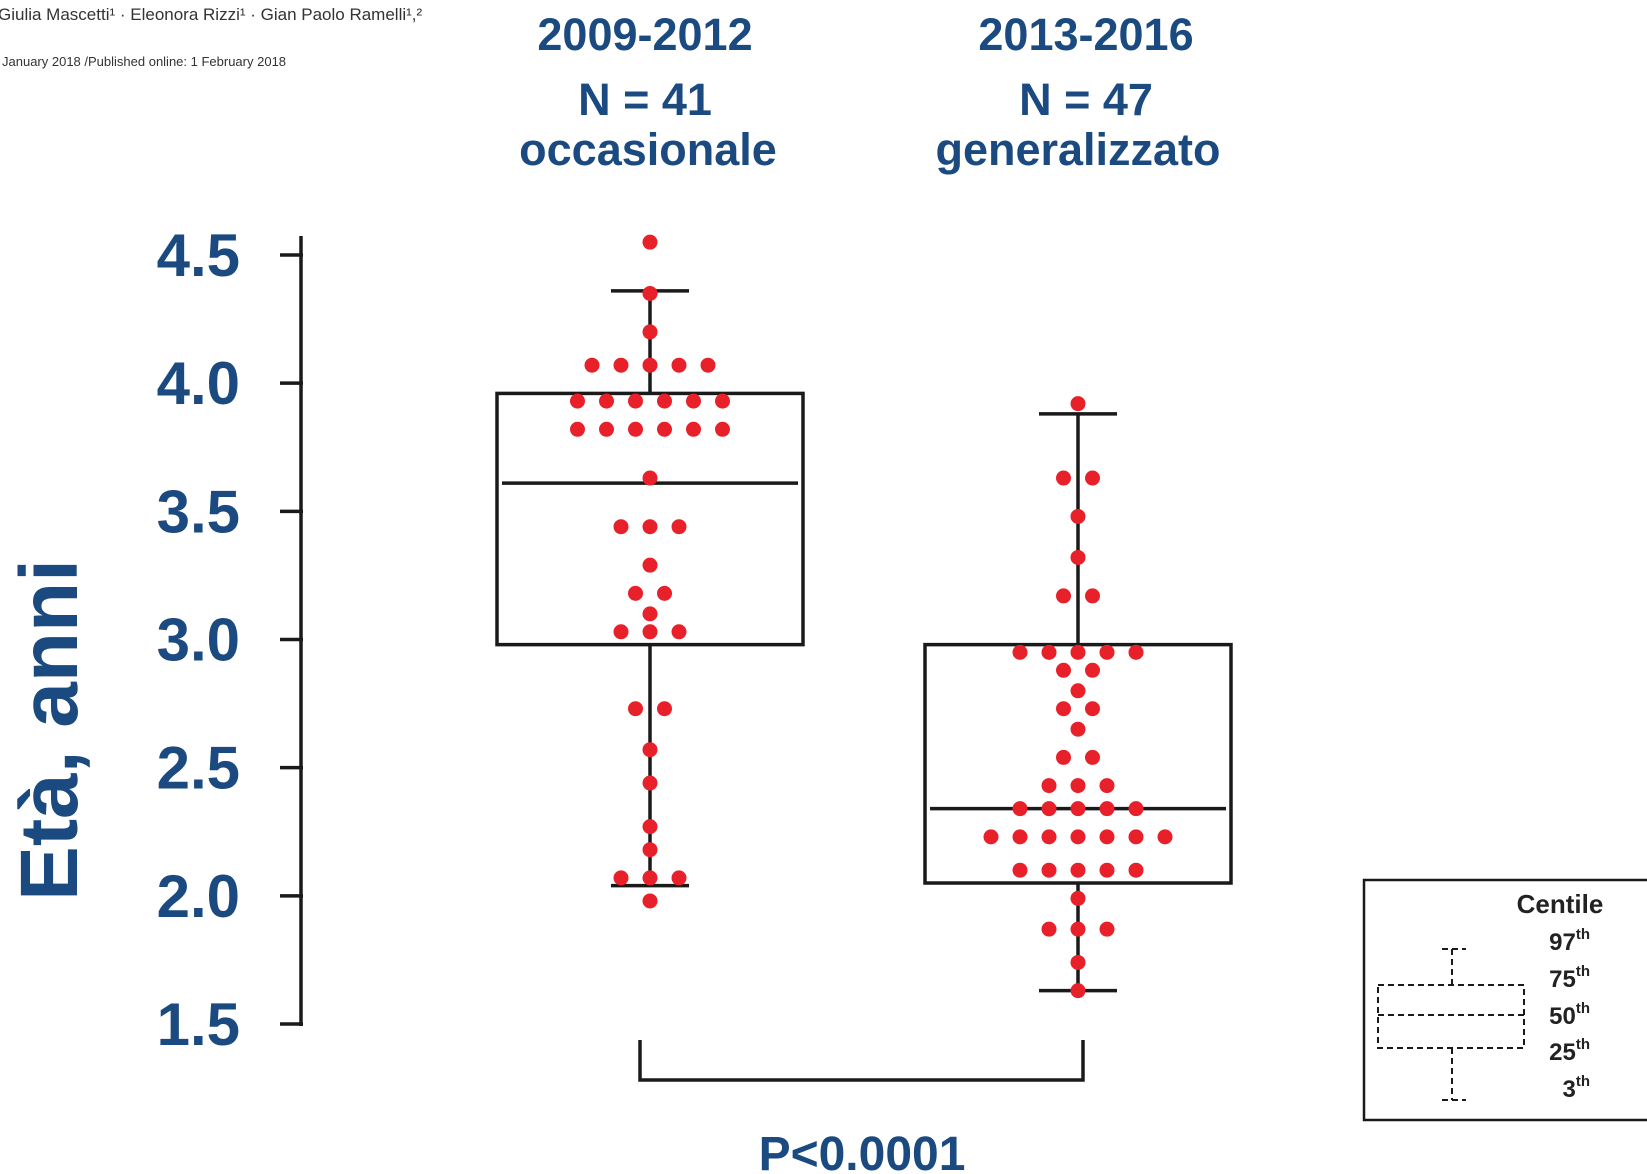 The width and height of the screenshot is (1647, 1174). Describe the element at coordinates (198, 511) in the screenshot. I see `y-tick-label: 3.5` at that location.